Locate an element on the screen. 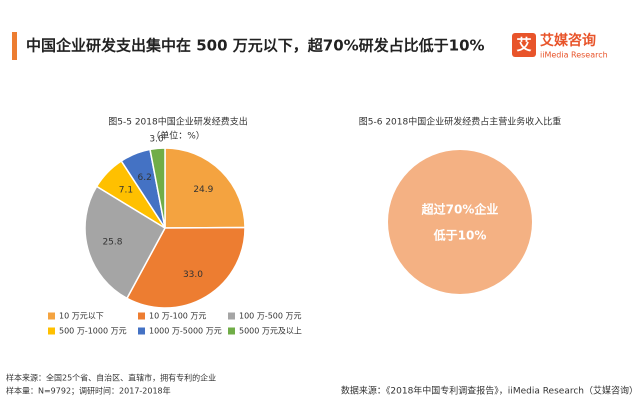 The image size is (643, 405). logo-sub: iiMedia Research is located at coordinates (574, 55).